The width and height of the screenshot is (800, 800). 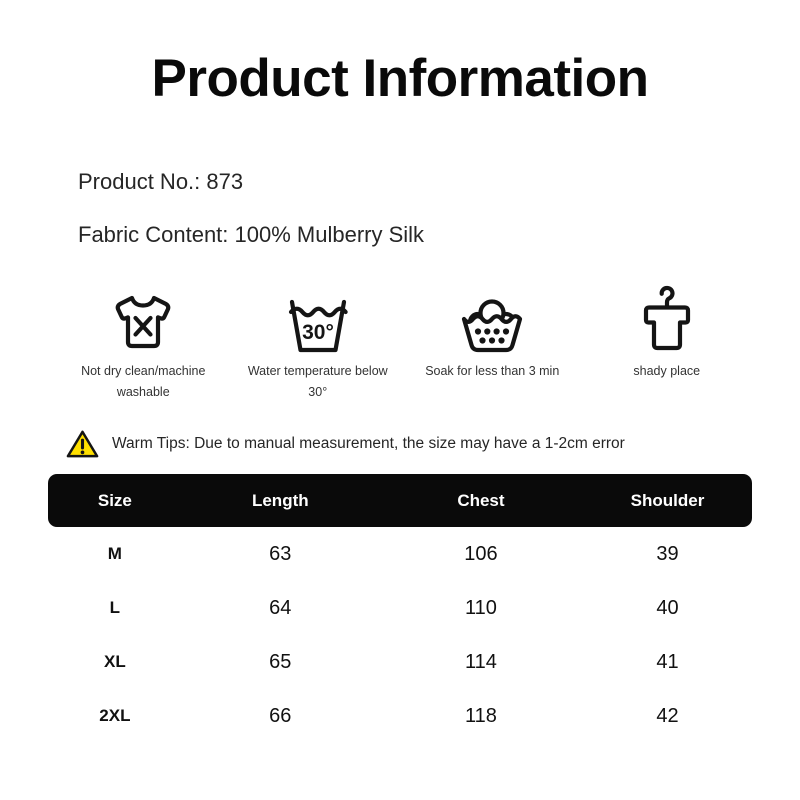 I want to click on page-title: Product Information, so click(x=400, y=78).